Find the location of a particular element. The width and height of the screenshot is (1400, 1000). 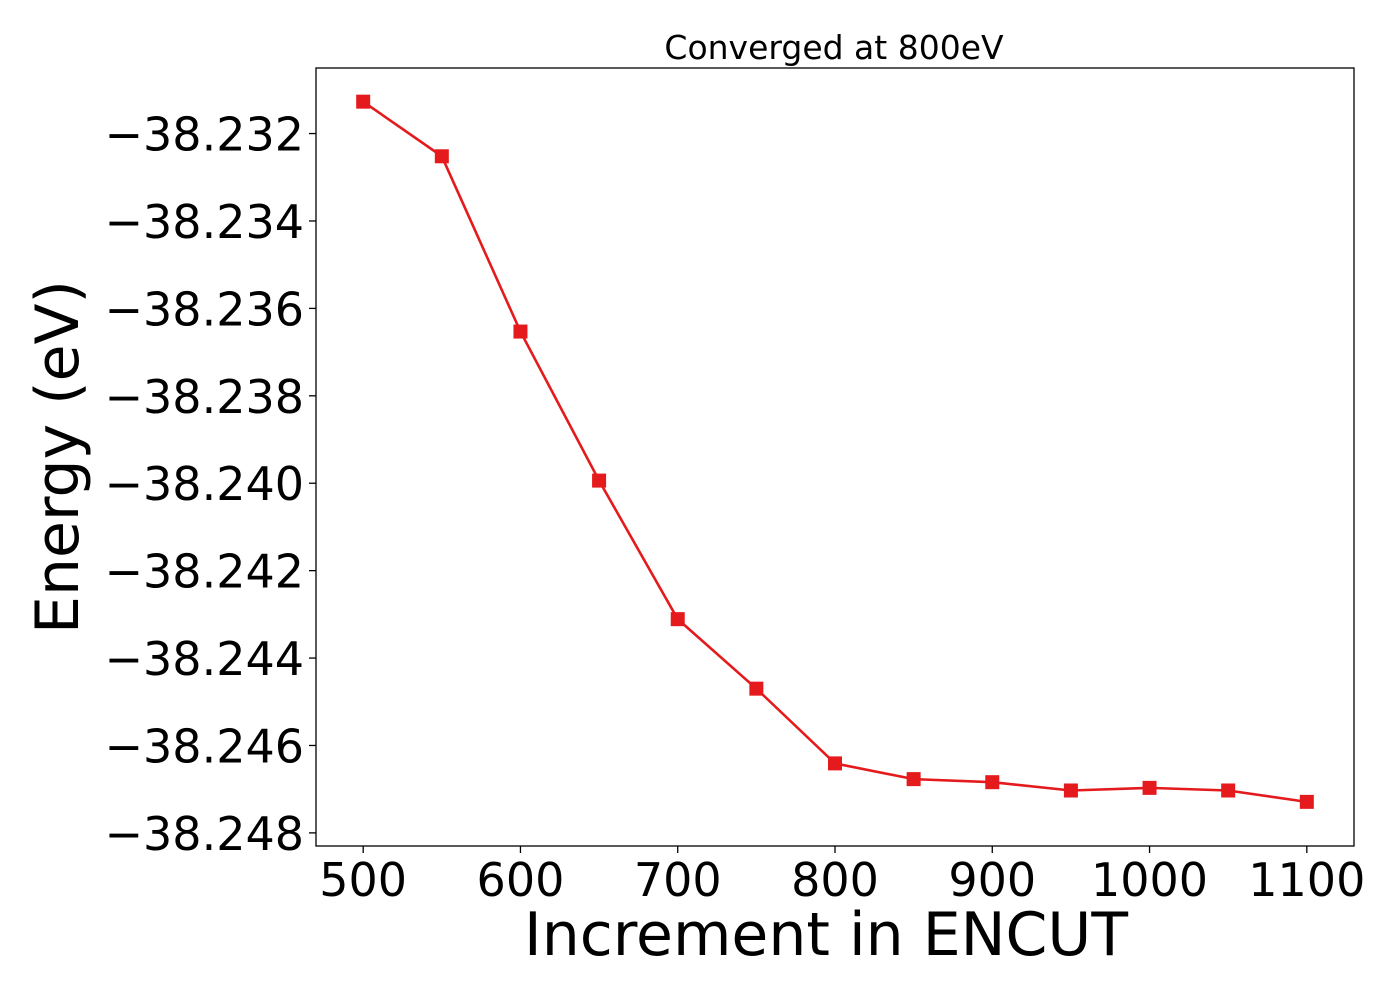

y-tick-label: −38.248 is located at coordinates (205, 834).